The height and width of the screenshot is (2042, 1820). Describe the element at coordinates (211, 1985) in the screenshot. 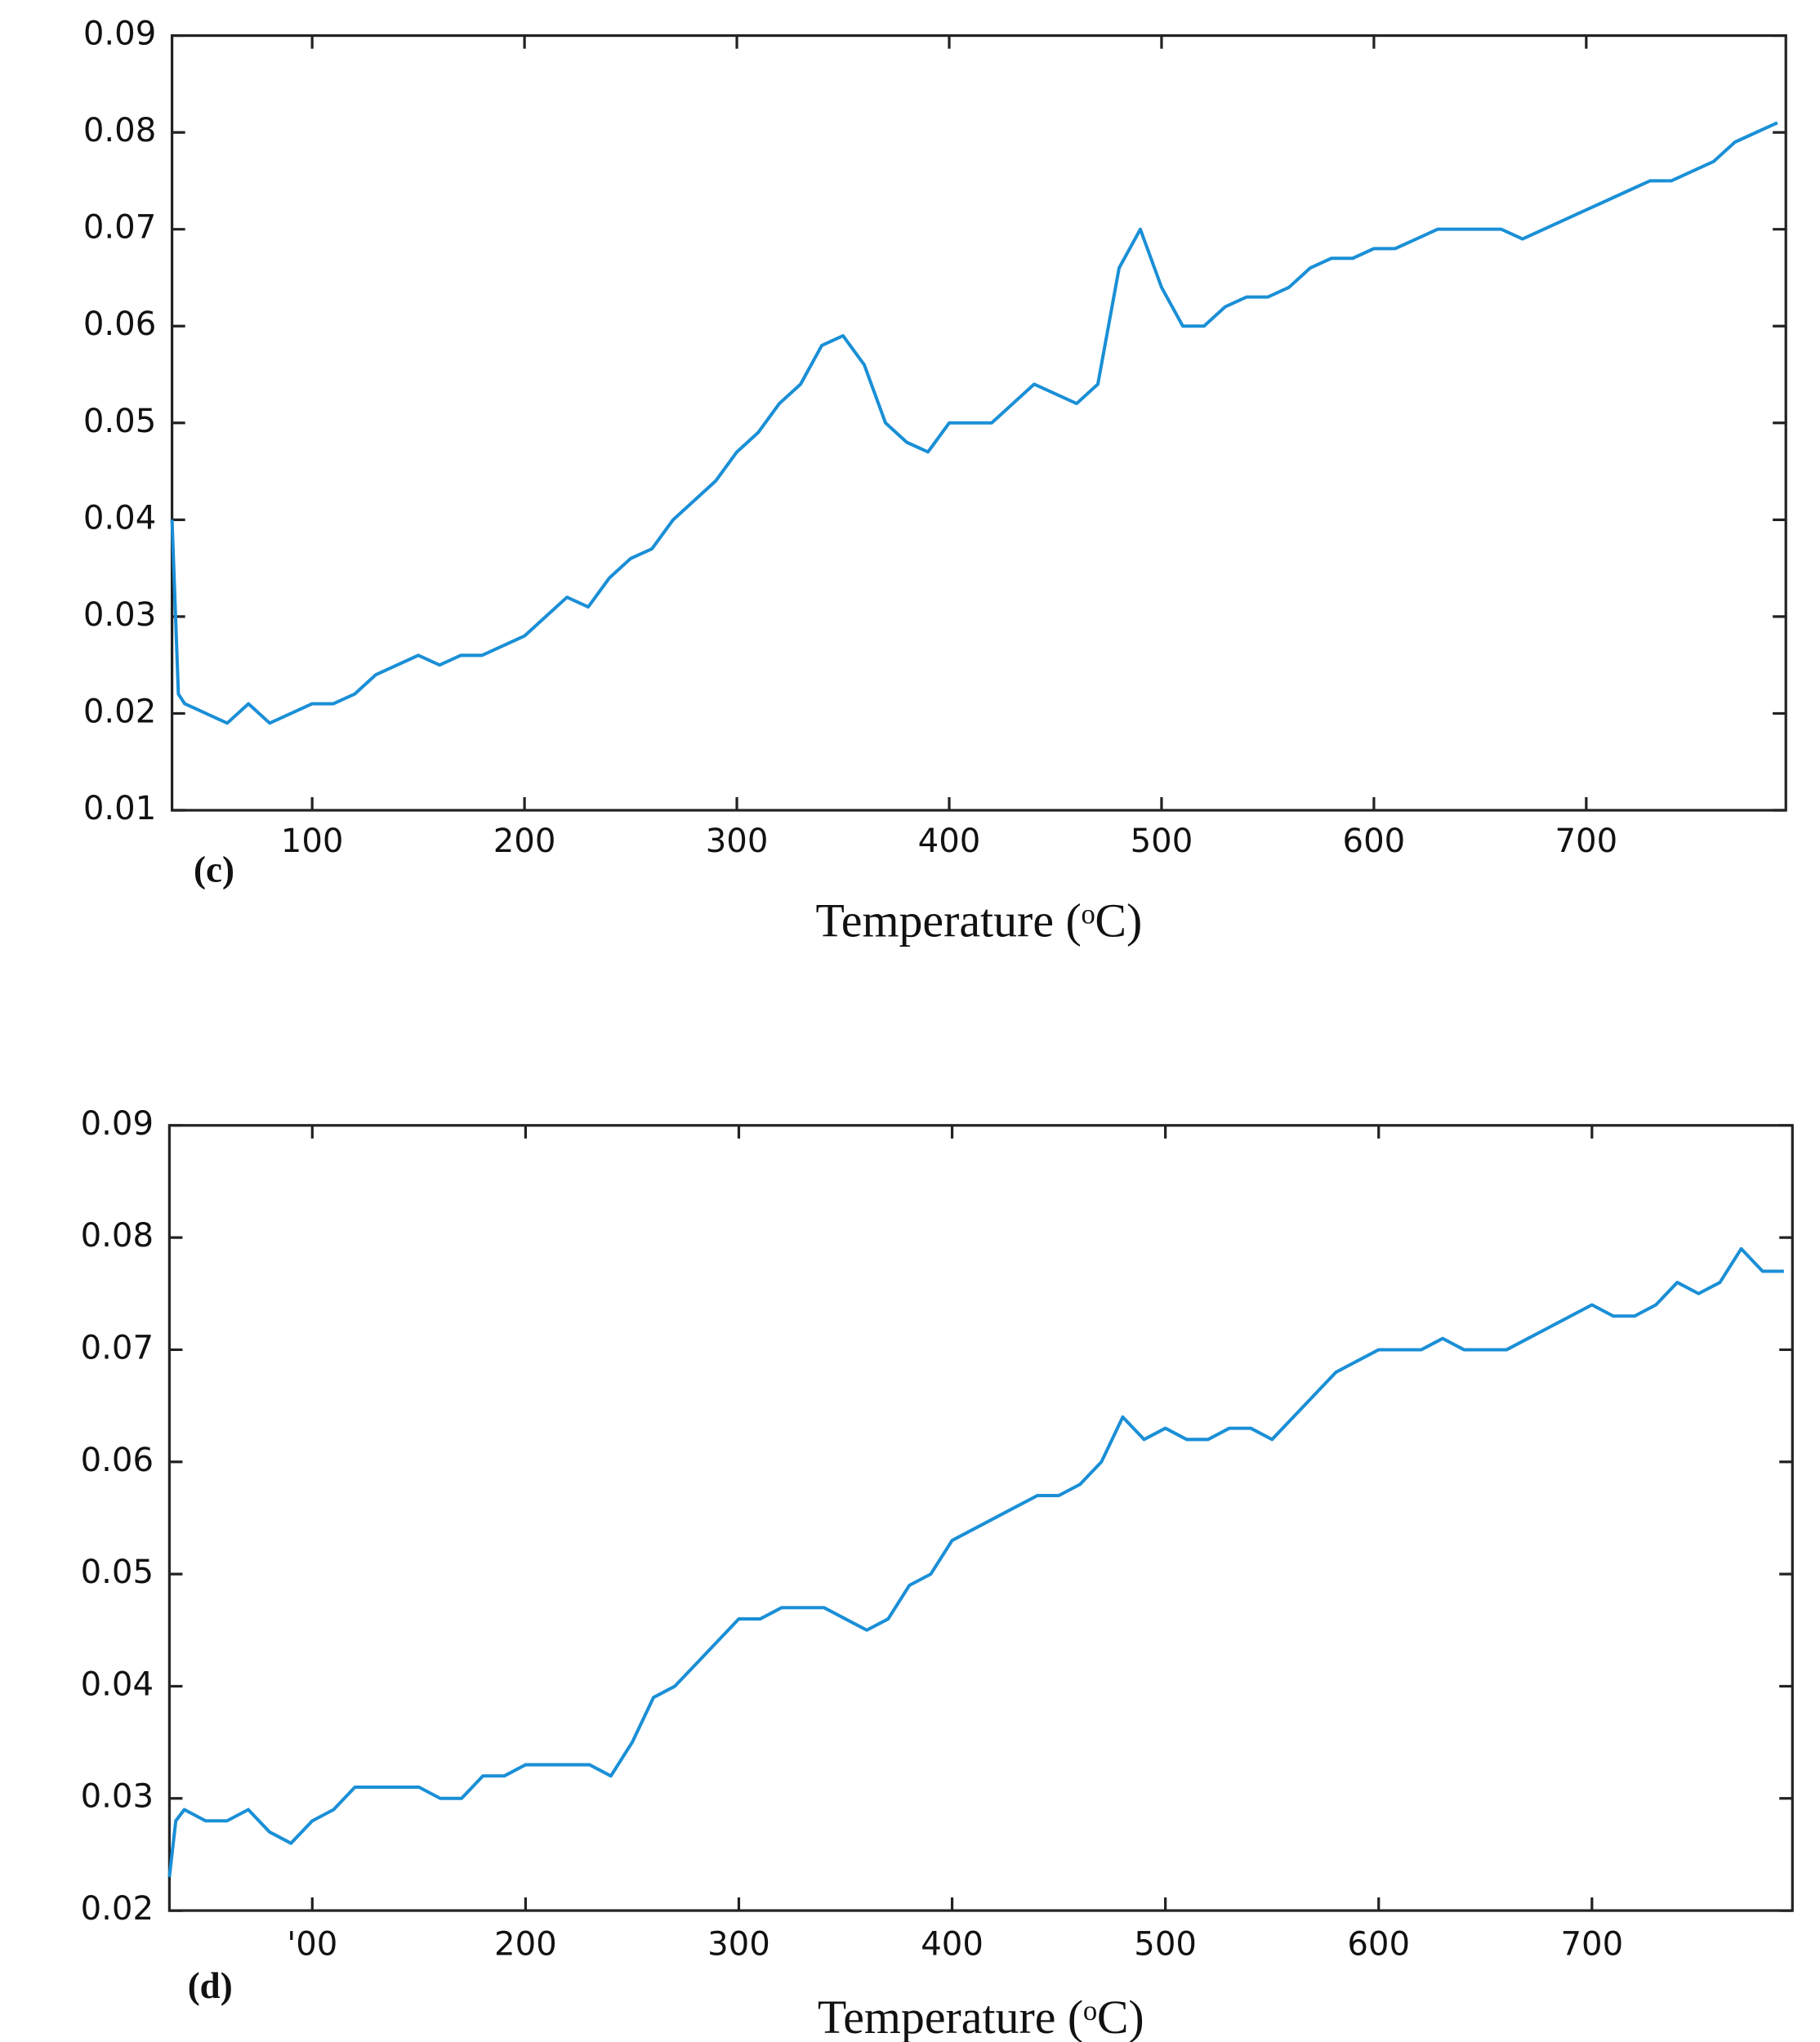

I see `panel-label: (d)` at that location.